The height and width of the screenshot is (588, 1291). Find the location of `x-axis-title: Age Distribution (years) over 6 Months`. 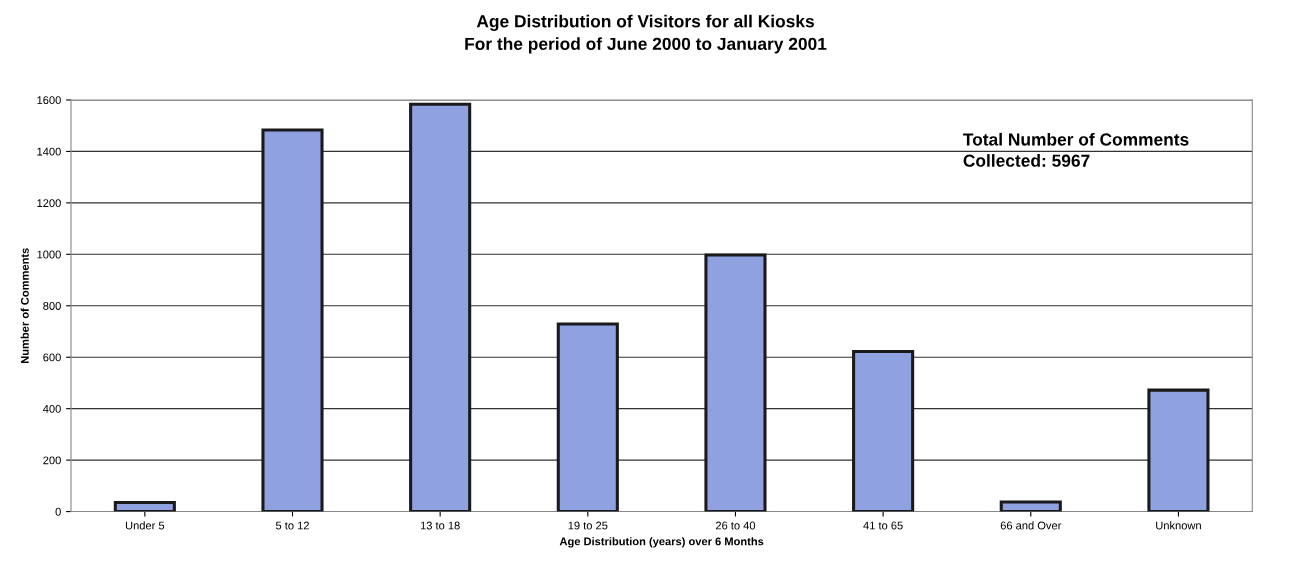

x-axis-title: Age Distribution (years) over 6 Months is located at coordinates (661, 542).